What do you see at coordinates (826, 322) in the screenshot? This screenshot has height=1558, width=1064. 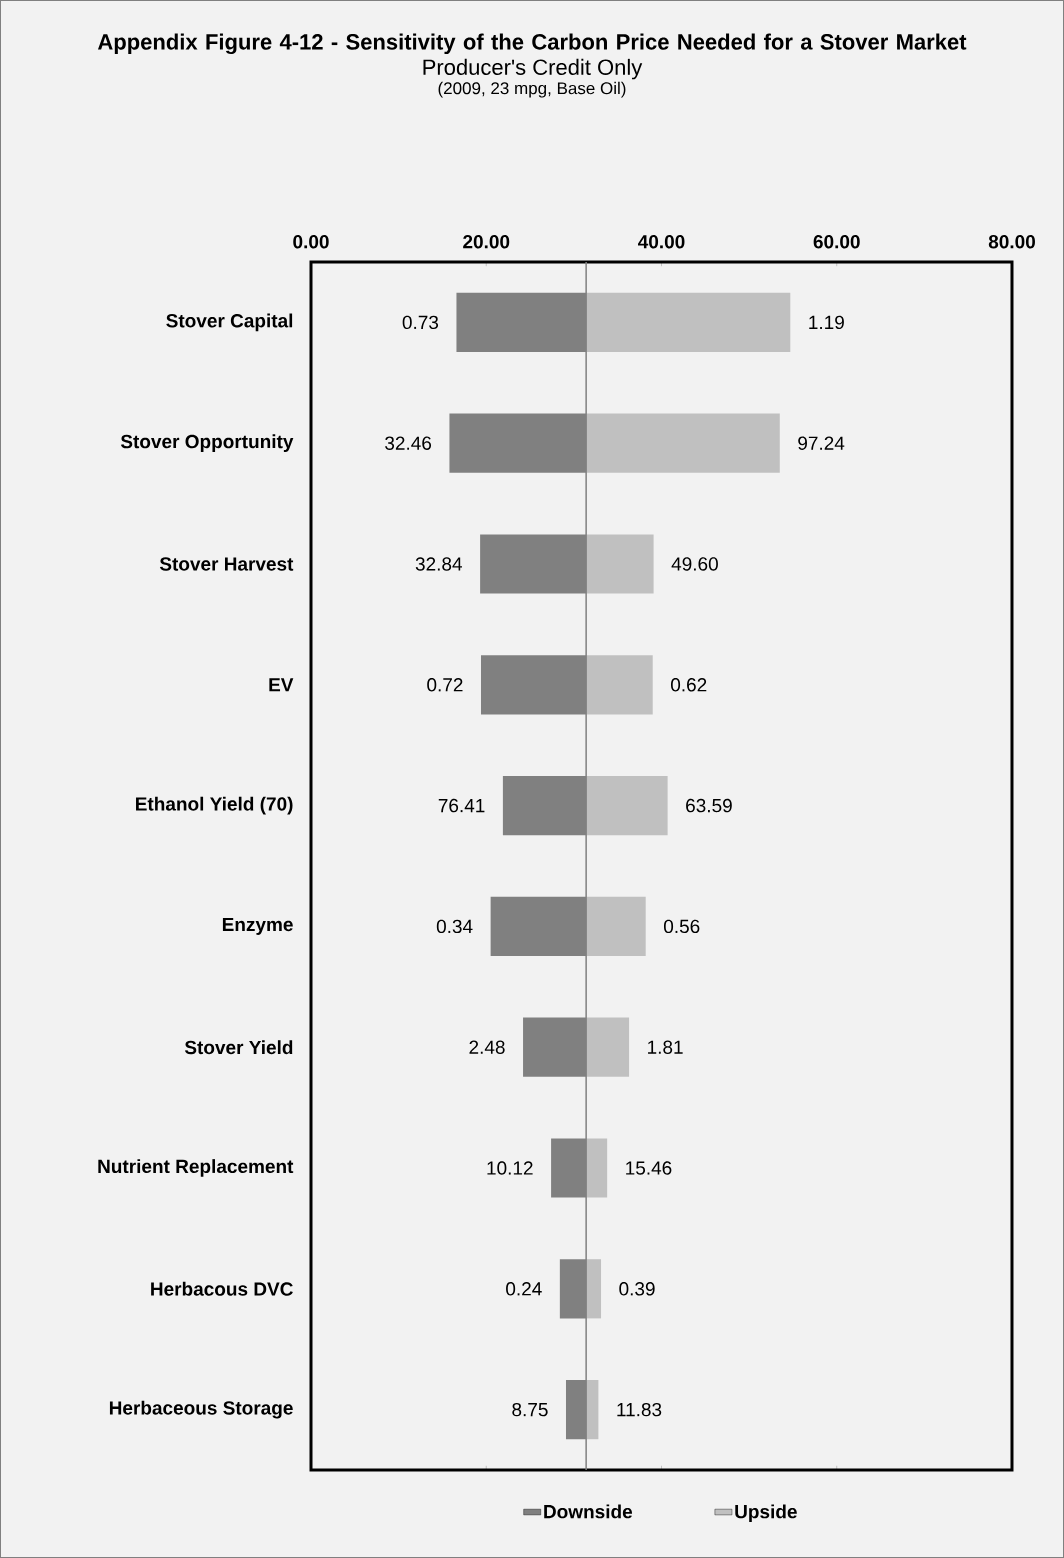 I see `annotation: 1.19` at bounding box center [826, 322].